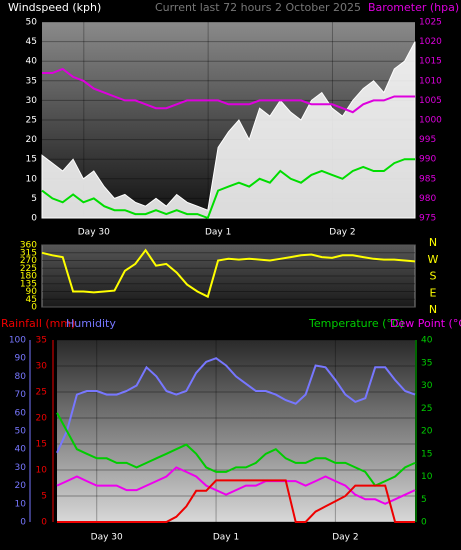 Image resolution: width=461 pixels, height=550 pixels. I want to click on tick-label: 360, so click(28, 246).